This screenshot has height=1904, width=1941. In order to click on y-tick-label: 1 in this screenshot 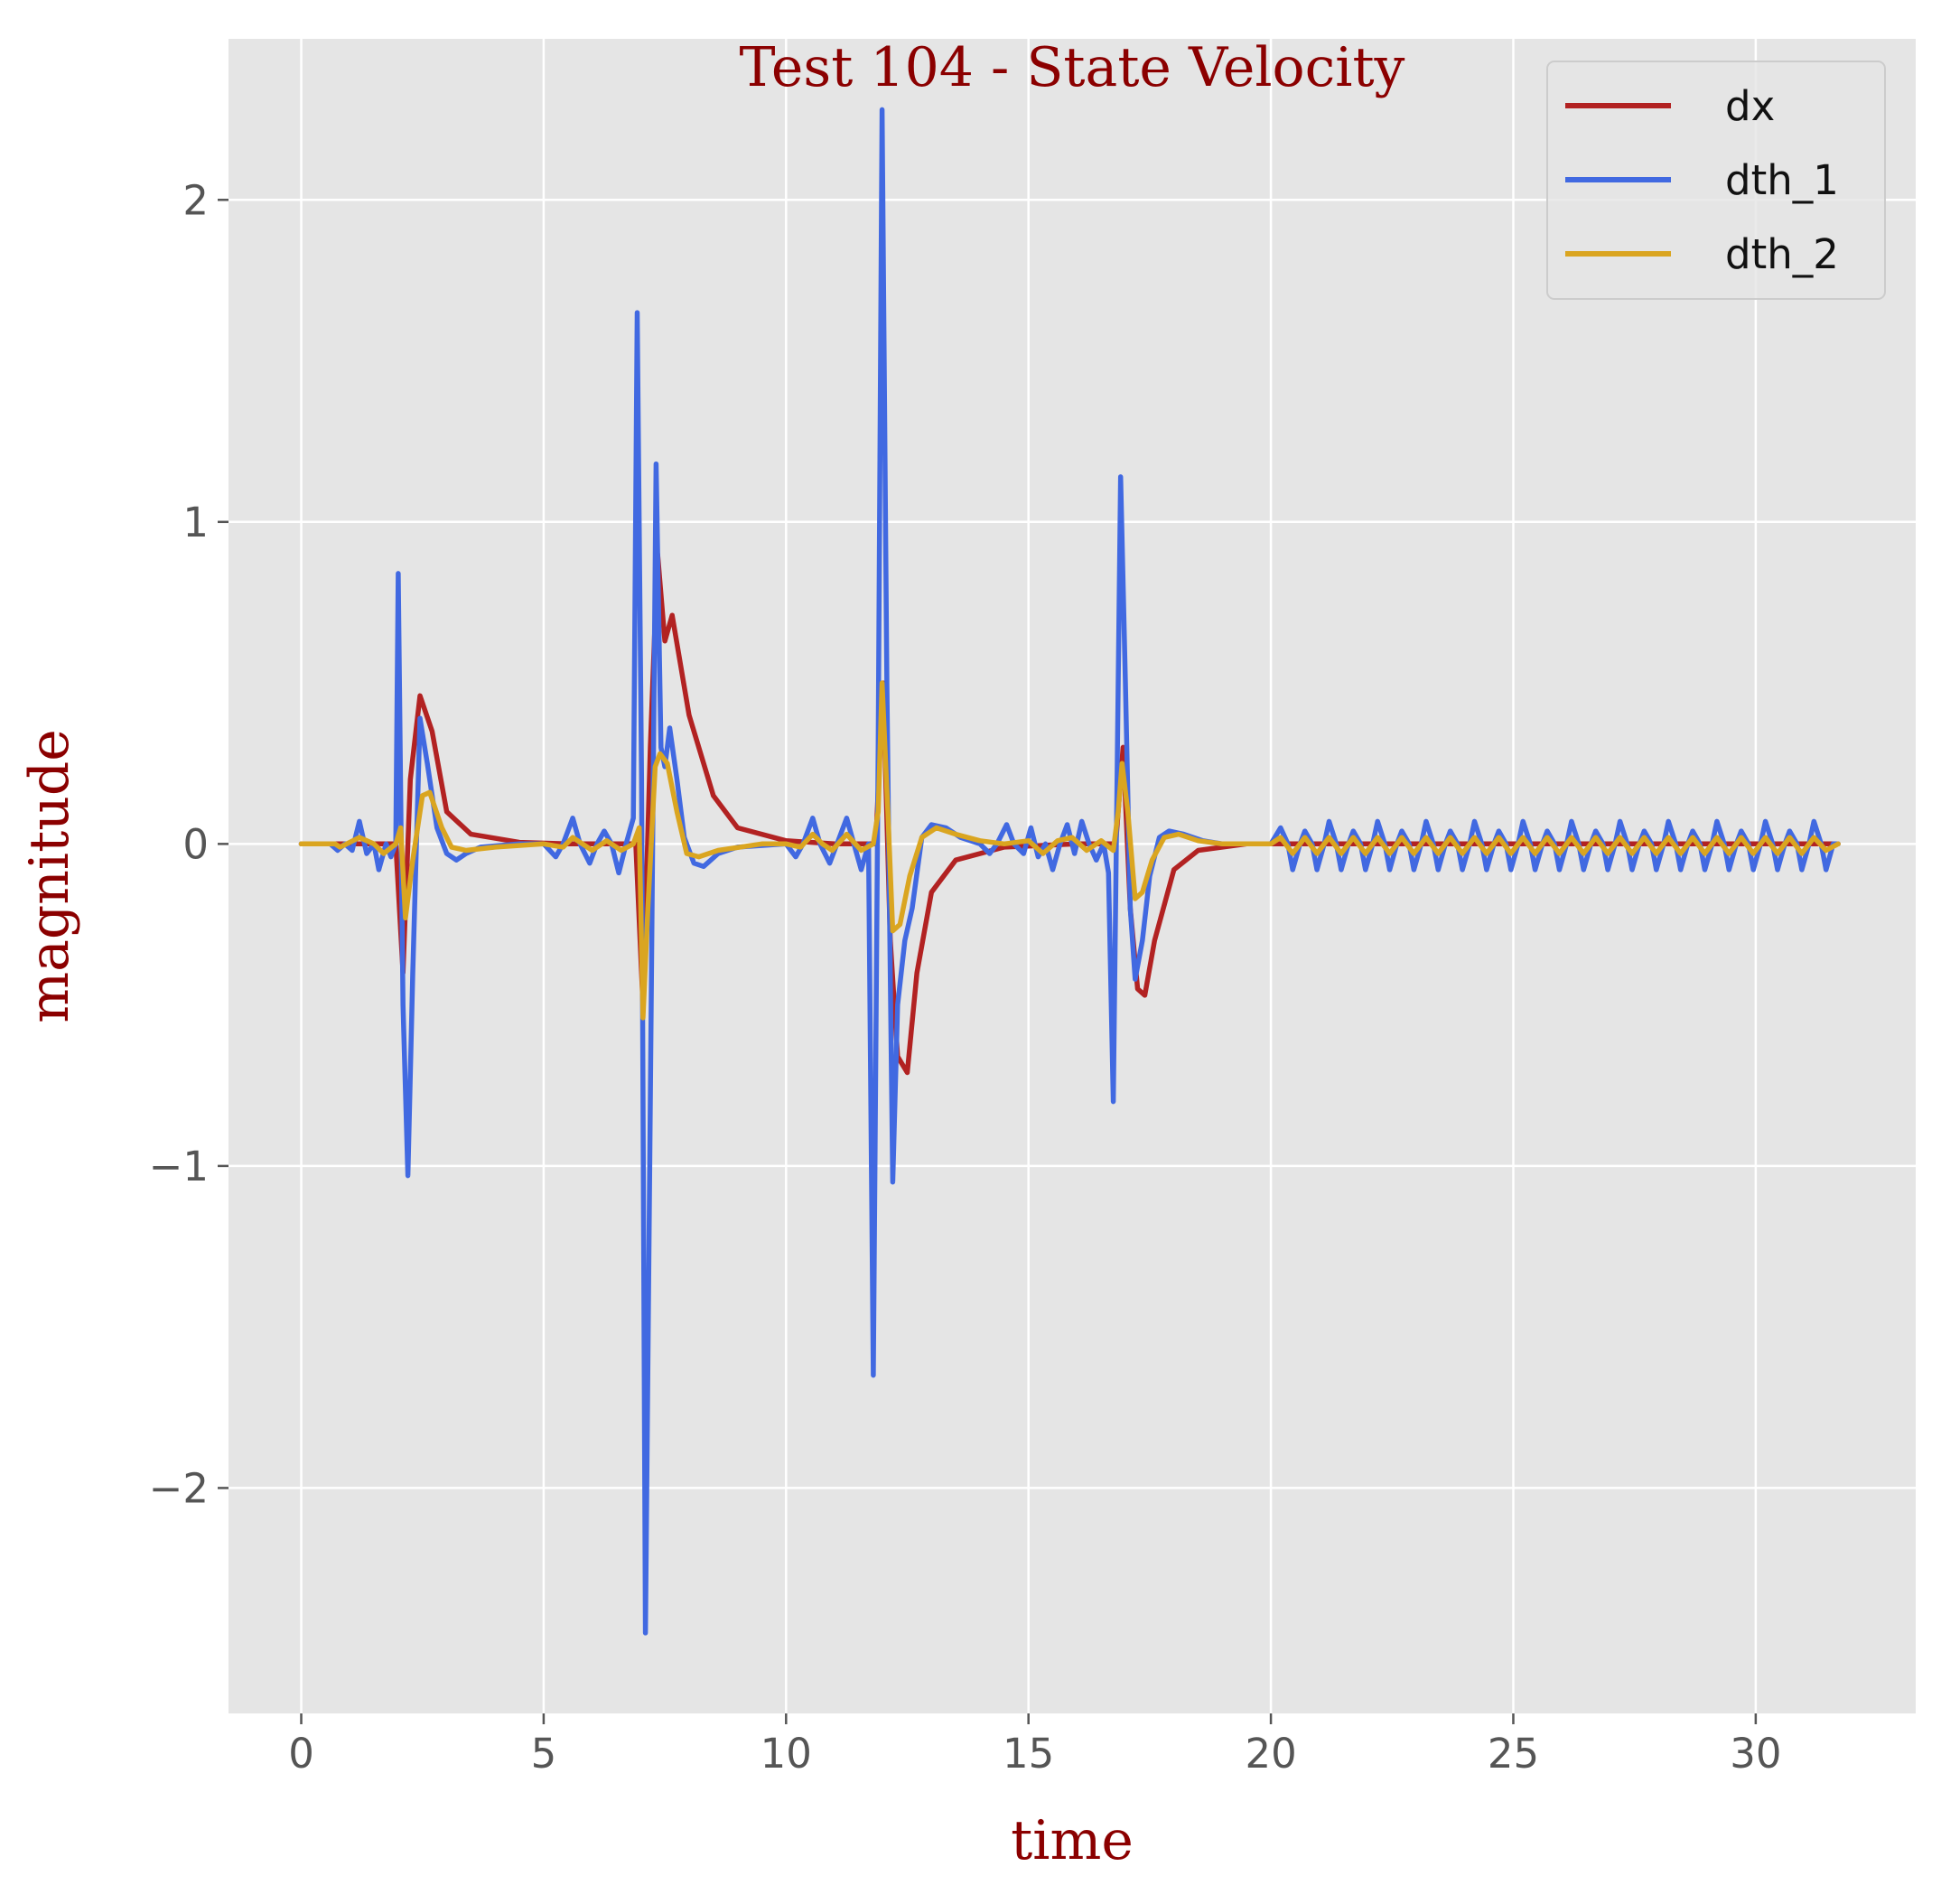, I will do `click(195, 522)`.